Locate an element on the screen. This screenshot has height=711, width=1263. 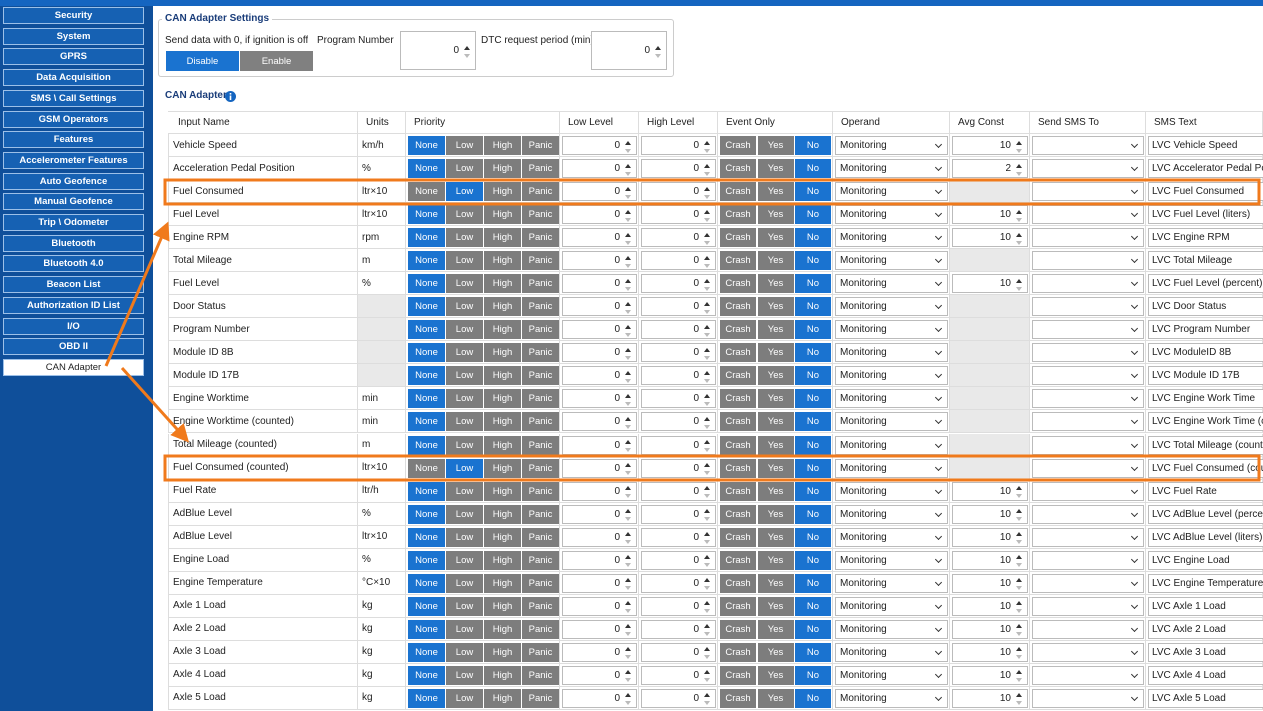
sidebar-button: GPRS is located at coordinates (73, 57).